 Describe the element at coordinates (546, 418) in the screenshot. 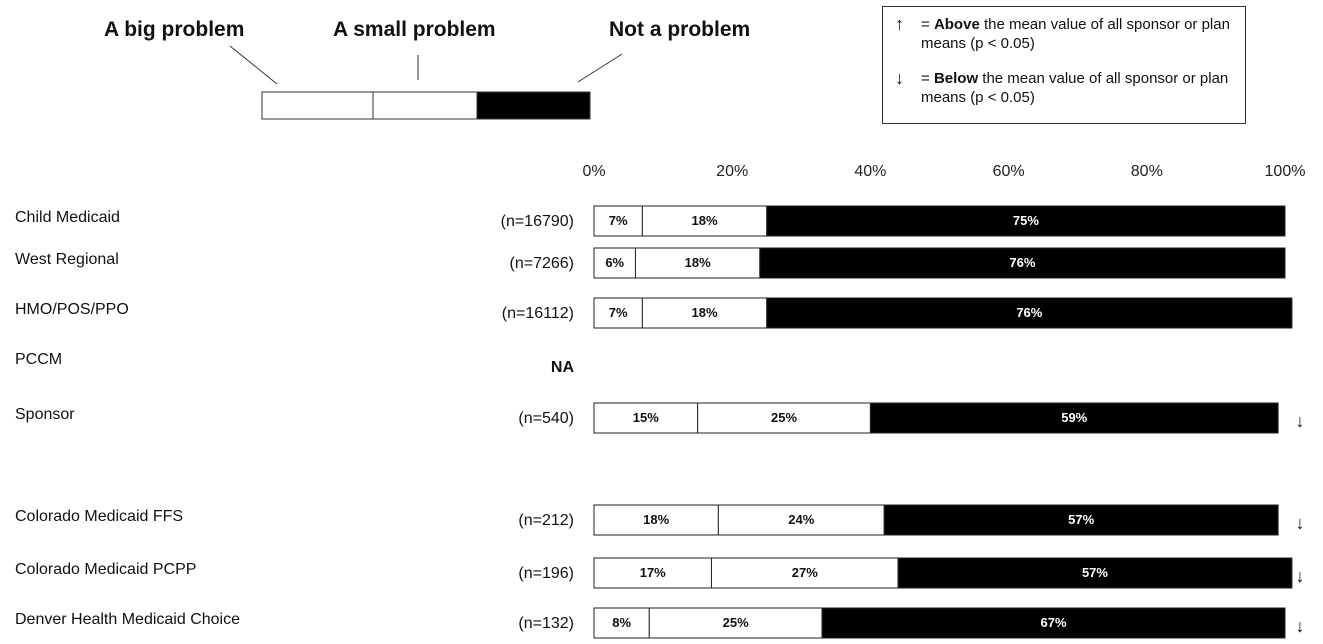

I see `row-n-label: (n=540)` at that location.